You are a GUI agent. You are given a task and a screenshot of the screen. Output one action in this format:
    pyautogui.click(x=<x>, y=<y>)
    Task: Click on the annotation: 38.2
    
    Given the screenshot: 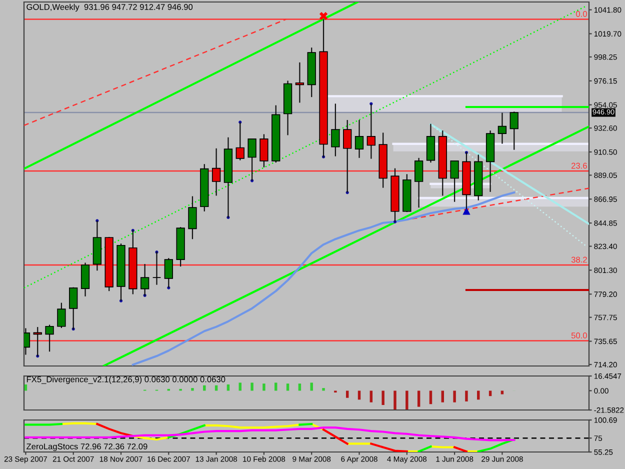 What is the action you would take?
    pyautogui.click(x=579, y=259)
    